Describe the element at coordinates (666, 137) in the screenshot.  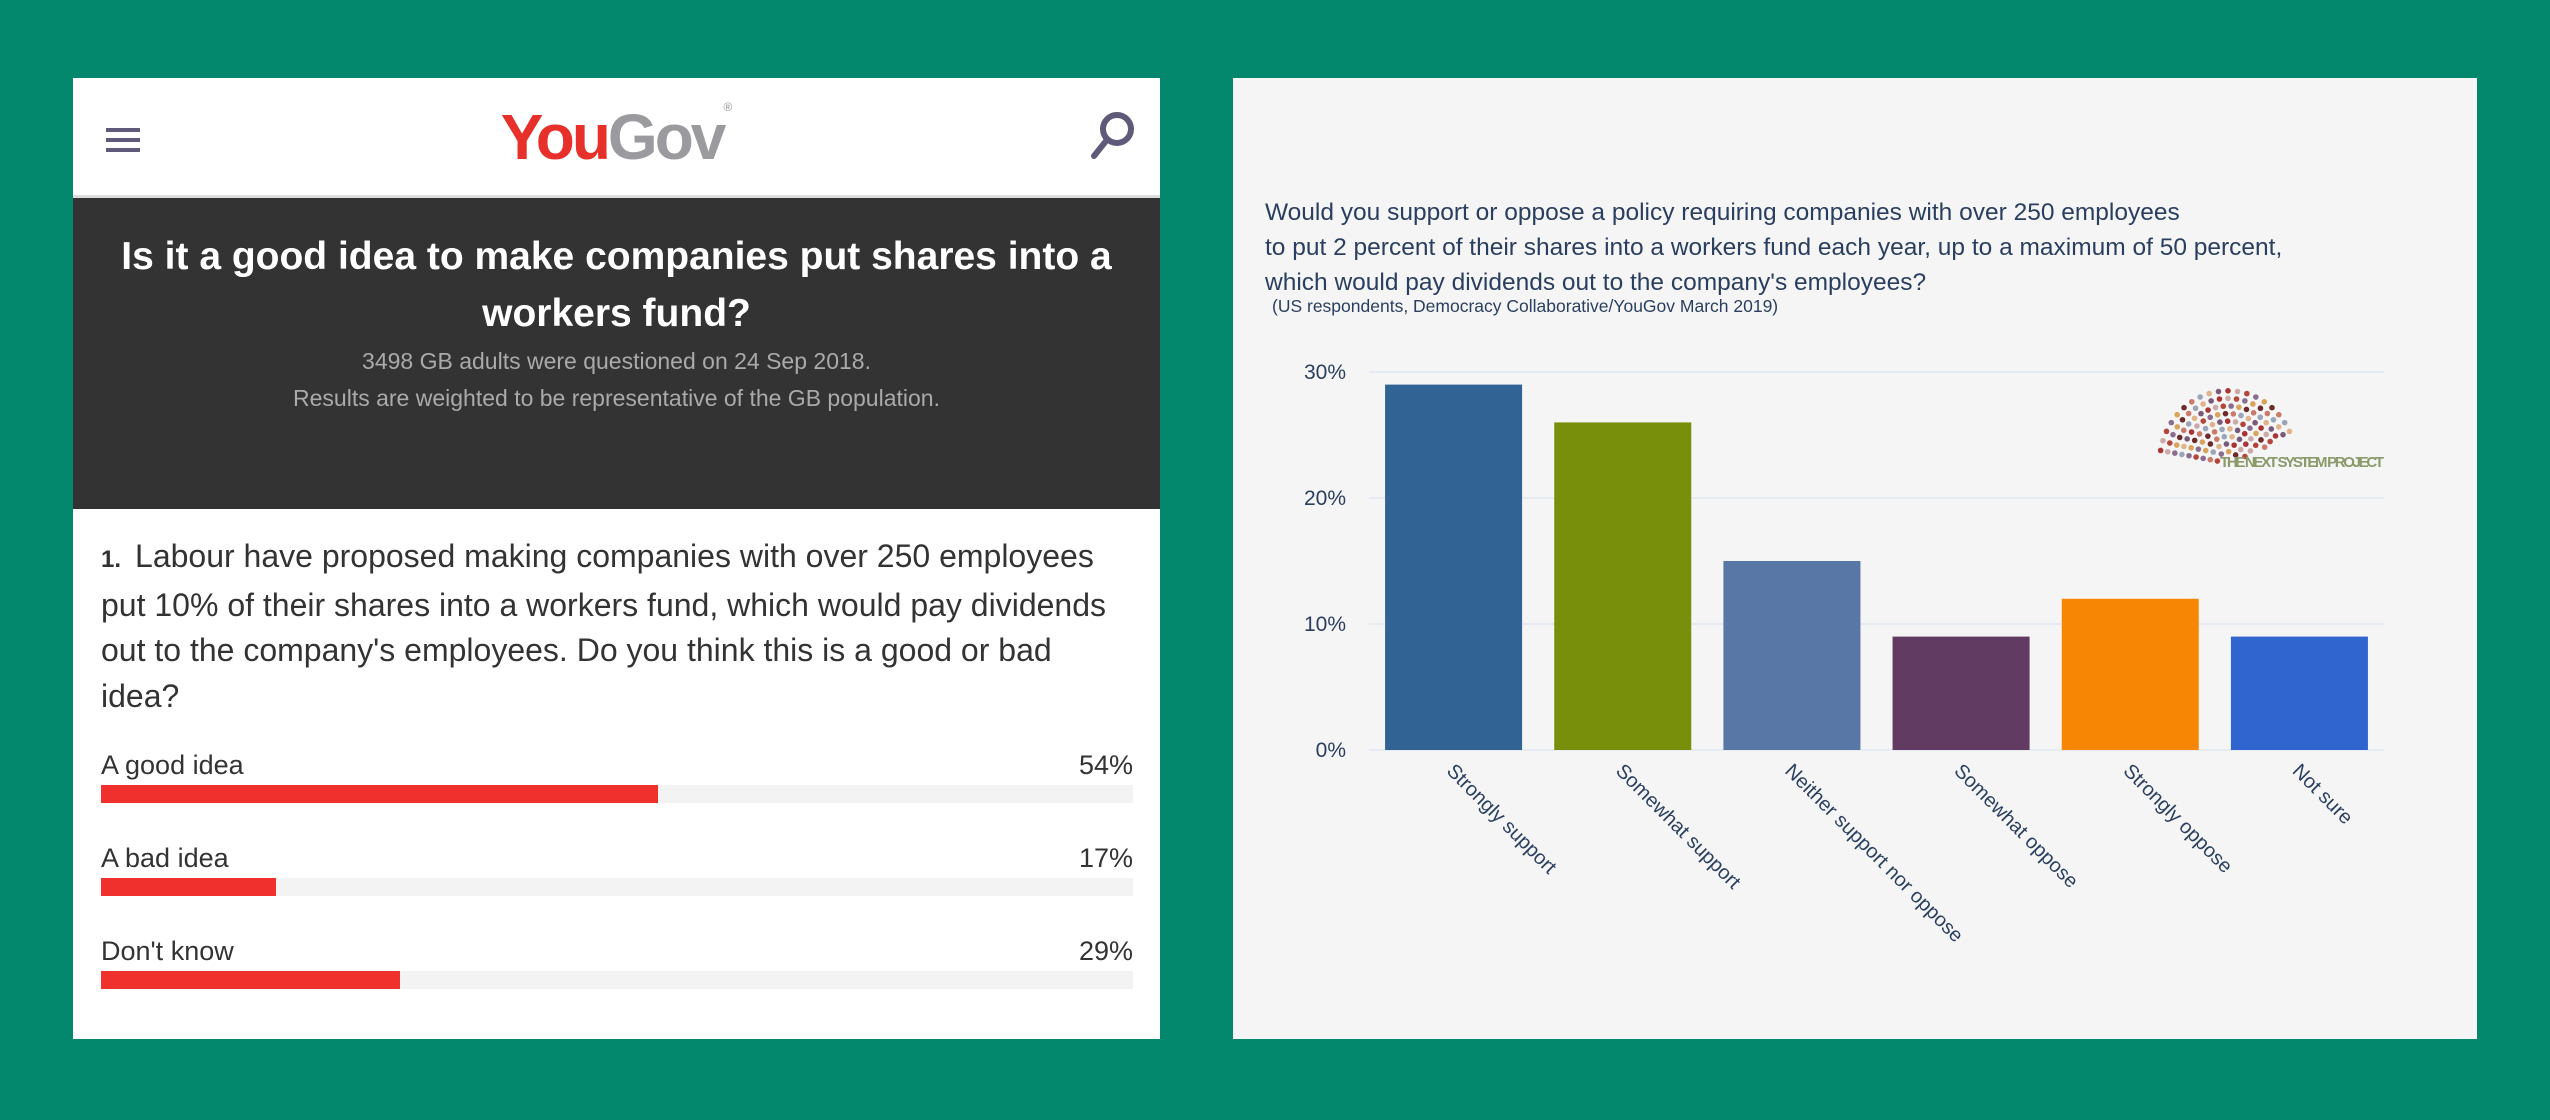
I see `logo-gov: Gov` at that location.